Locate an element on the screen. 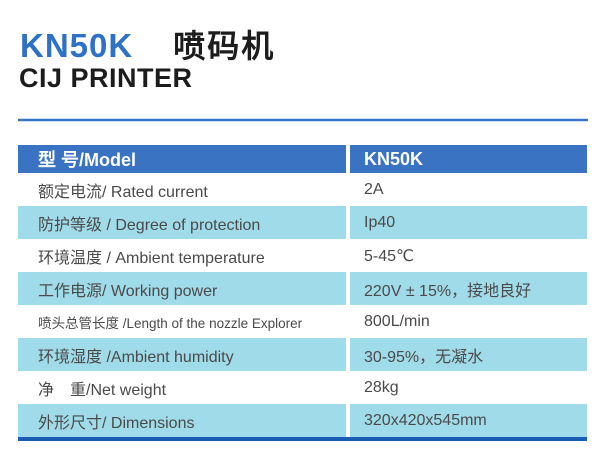  product-model-title: KN50K is located at coordinates (77, 45).